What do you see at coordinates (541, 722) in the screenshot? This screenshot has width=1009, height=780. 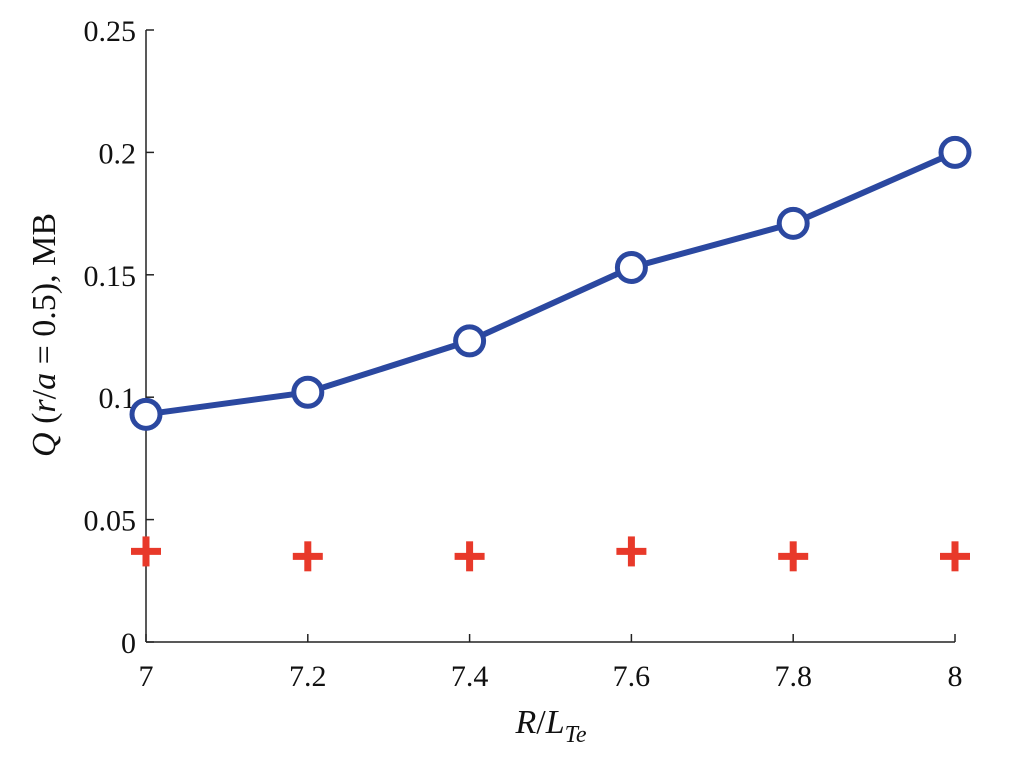 I see `x-title-part: /` at bounding box center [541, 722].